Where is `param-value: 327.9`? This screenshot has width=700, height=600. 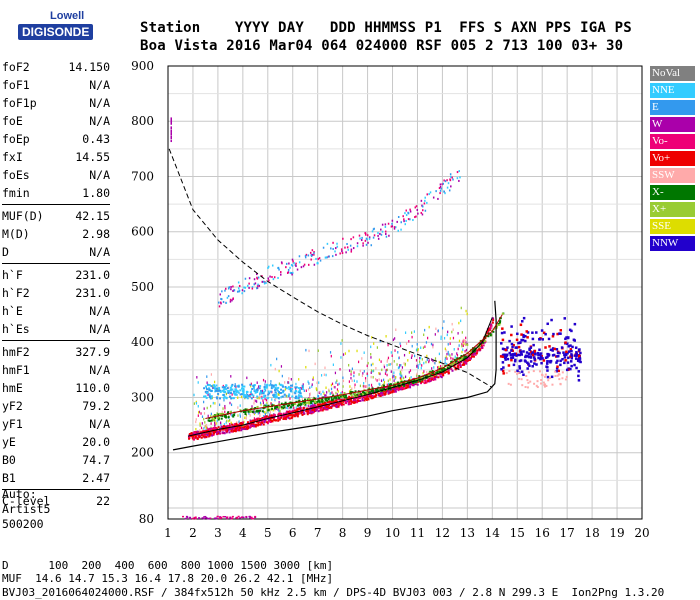
param-value: 327.9 is located at coordinates (92, 352).